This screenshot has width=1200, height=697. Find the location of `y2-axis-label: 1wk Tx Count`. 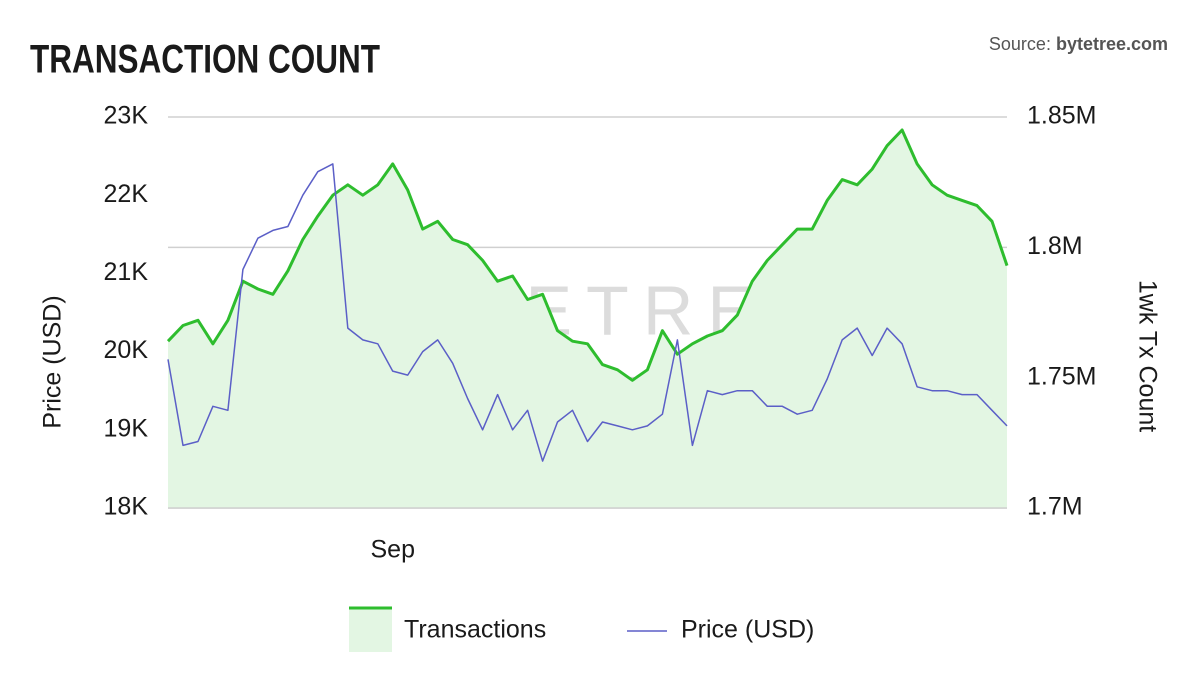

y2-axis-label: 1wk Tx Count is located at coordinates (1147, 356).